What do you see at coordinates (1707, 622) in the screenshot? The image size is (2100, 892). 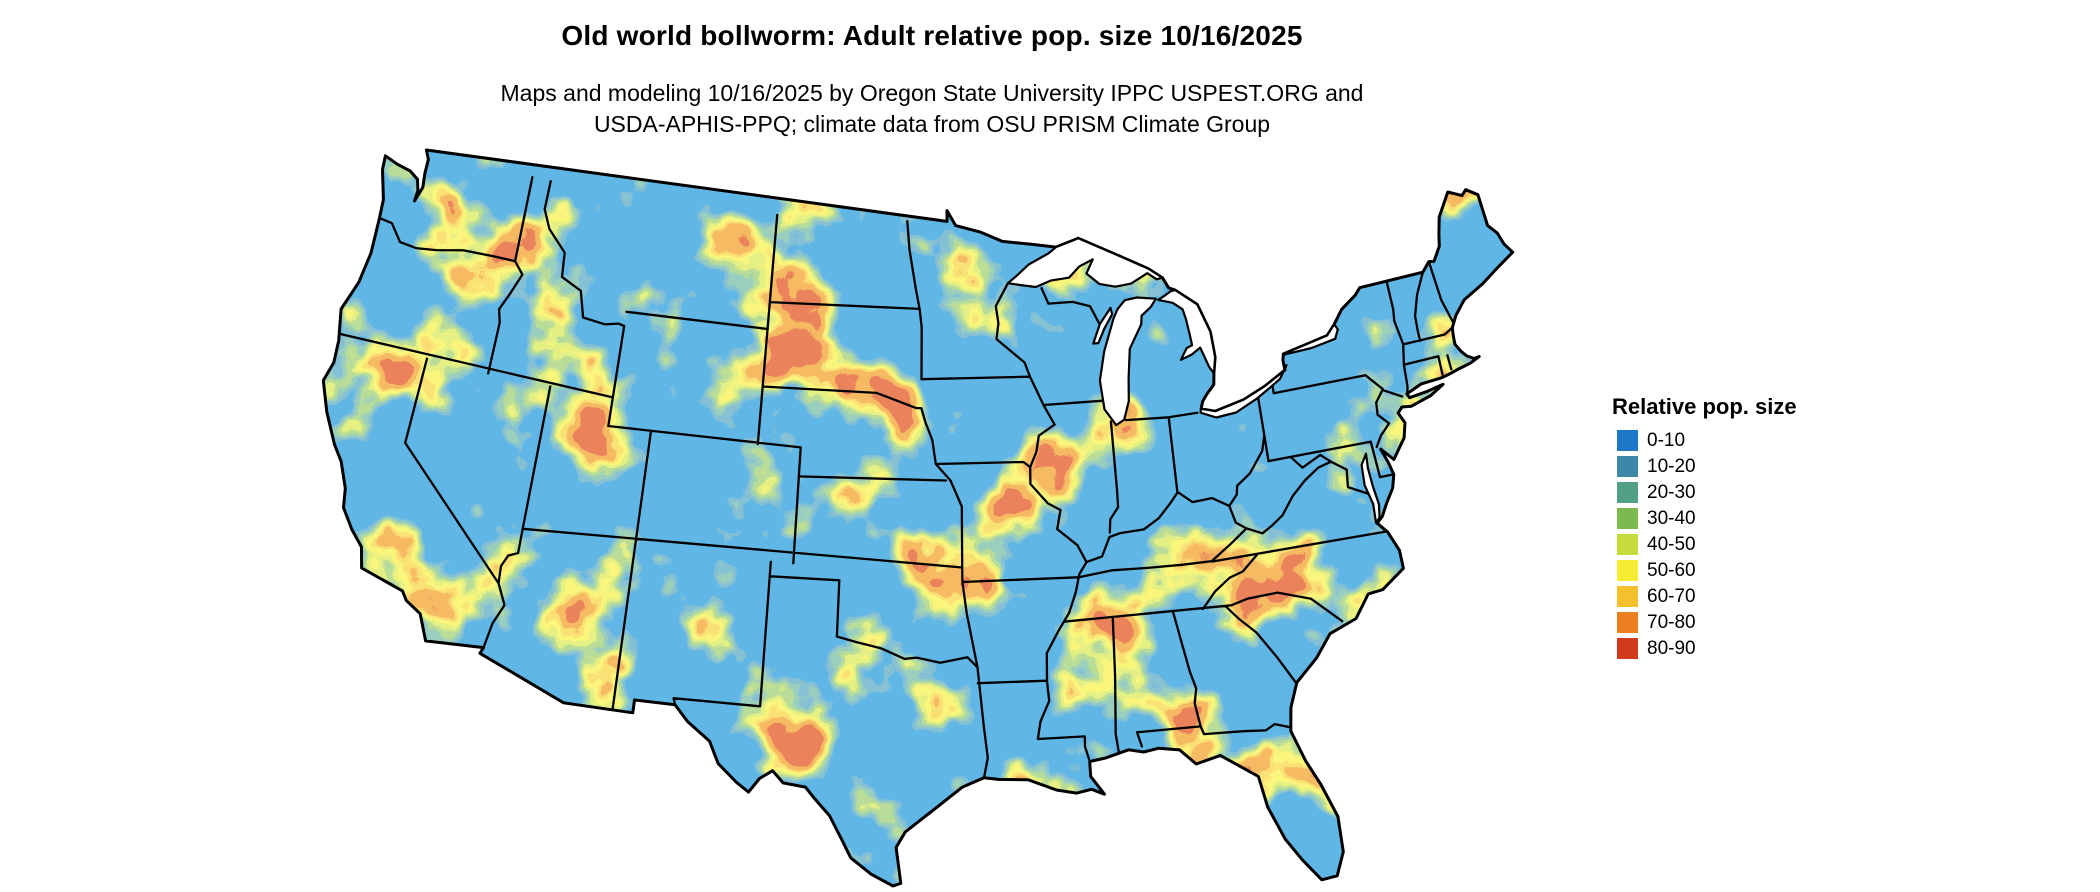 I see `legend-entry: 70-80` at bounding box center [1707, 622].